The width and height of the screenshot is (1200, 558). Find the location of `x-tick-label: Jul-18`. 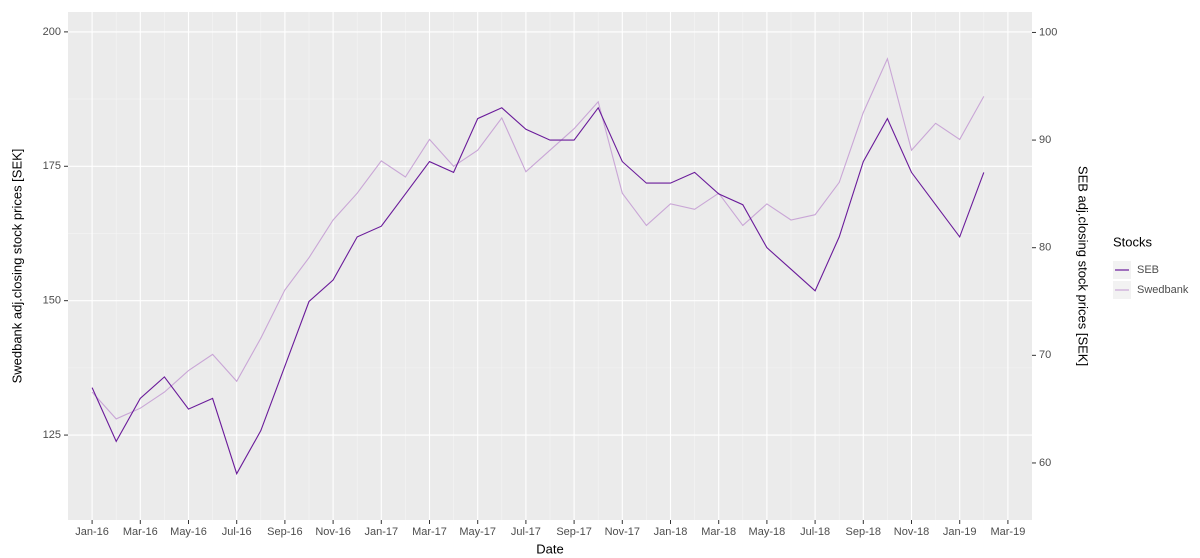

x-tick-label: Jul-18 is located at coordinates (815, 532).